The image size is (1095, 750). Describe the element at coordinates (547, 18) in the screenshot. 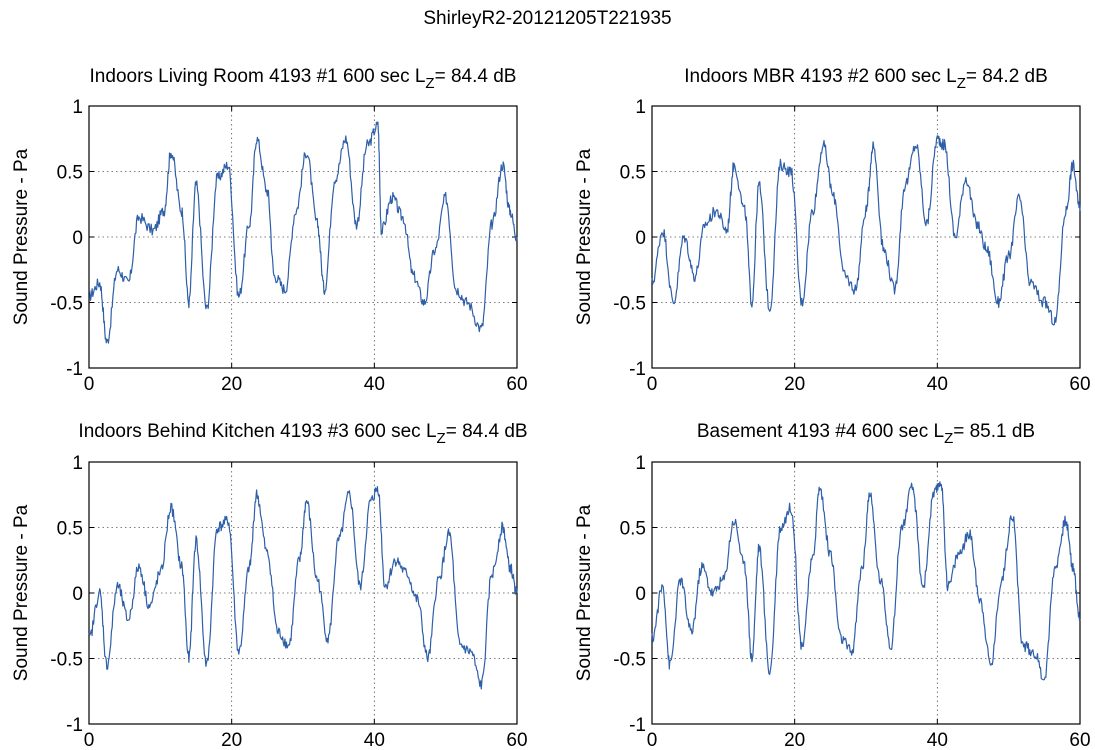

I see `figure-title: ShirleyR2-20121205T221935` at that location.